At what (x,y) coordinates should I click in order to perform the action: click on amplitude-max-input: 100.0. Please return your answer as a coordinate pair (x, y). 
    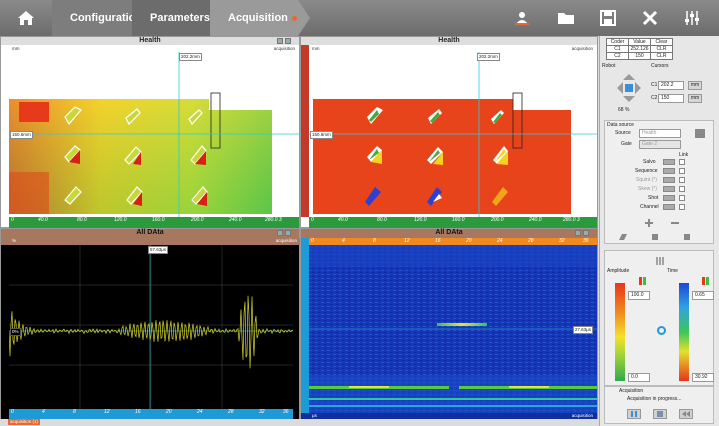
    Looking at the image, I should click on (639, 295).